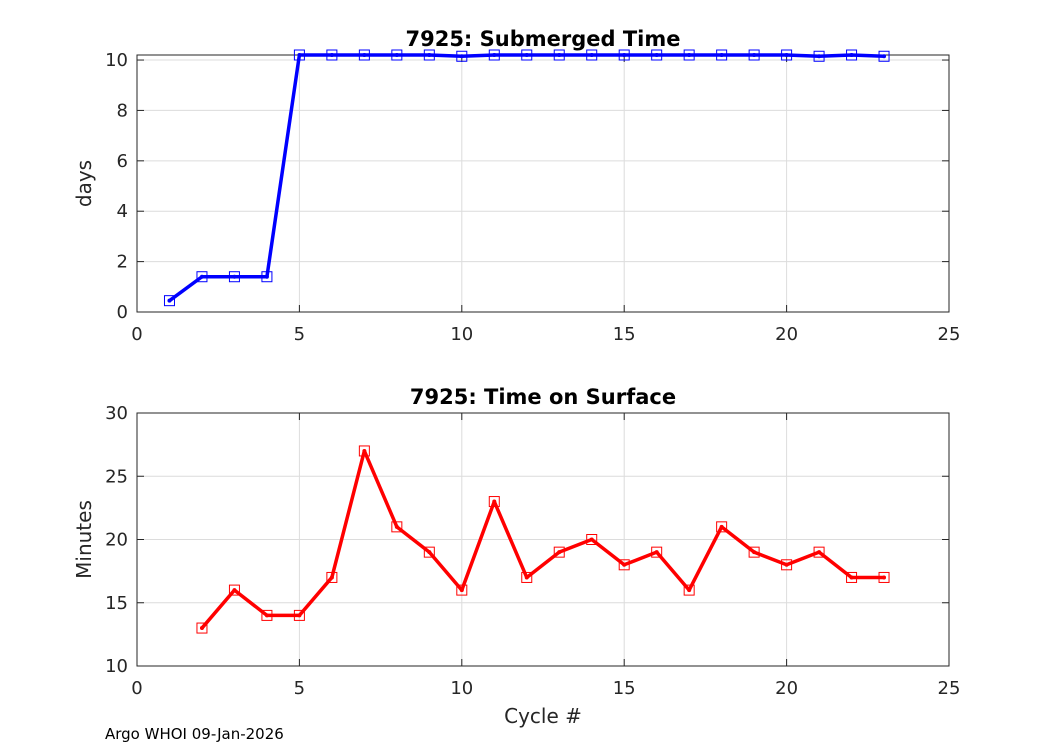 The image size is (1050, 750). I want to click on x-tick-label: 5, so click(299, 334).